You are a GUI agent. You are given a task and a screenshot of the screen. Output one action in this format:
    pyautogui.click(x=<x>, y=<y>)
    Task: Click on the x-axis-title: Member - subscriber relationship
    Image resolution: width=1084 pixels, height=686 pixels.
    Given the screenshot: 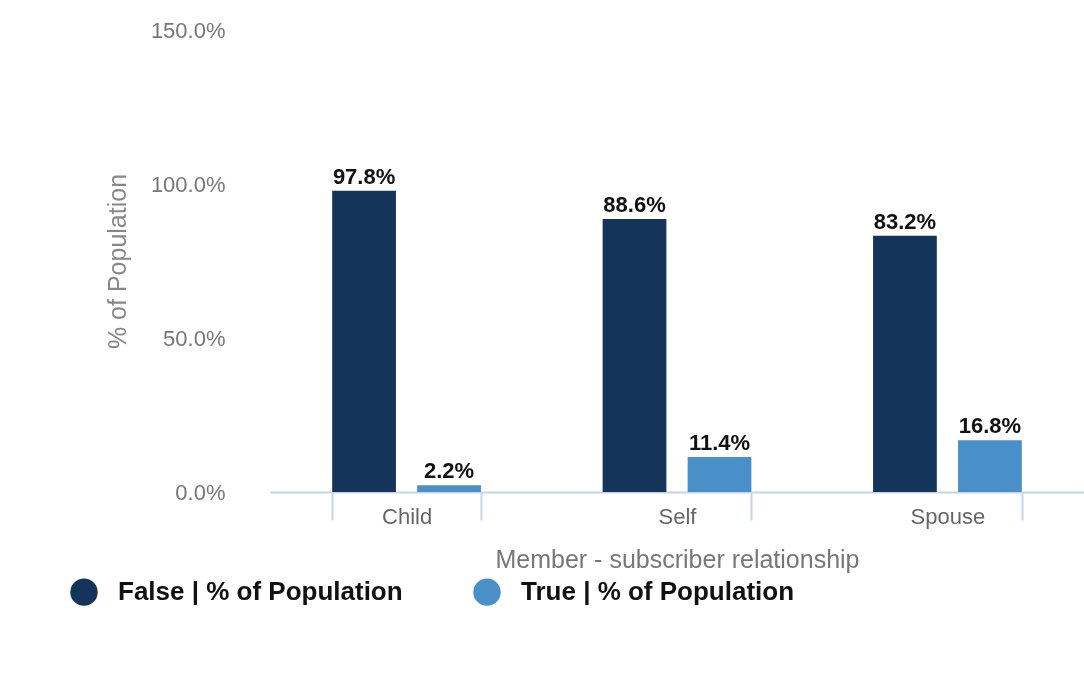 What is the action you would take?
    pyautogui.click(x=677, y=558)
    